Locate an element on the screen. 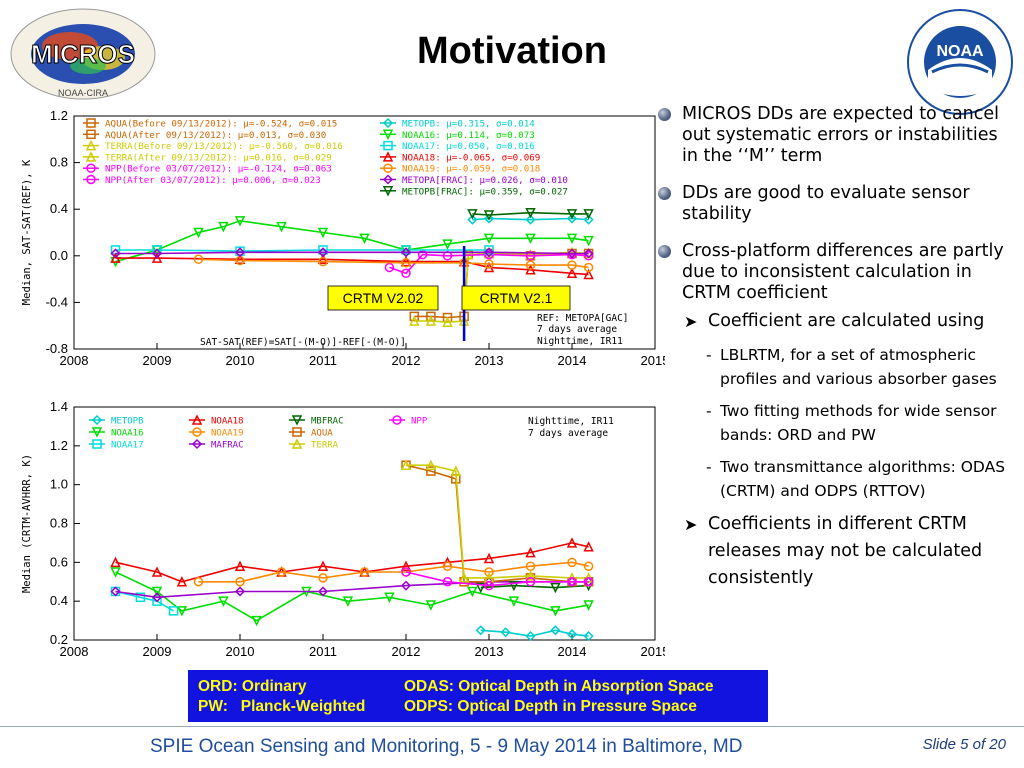 This screenshot has height=768, width=1024. crtm-v21-label-box is located at coordinates (516, 298).